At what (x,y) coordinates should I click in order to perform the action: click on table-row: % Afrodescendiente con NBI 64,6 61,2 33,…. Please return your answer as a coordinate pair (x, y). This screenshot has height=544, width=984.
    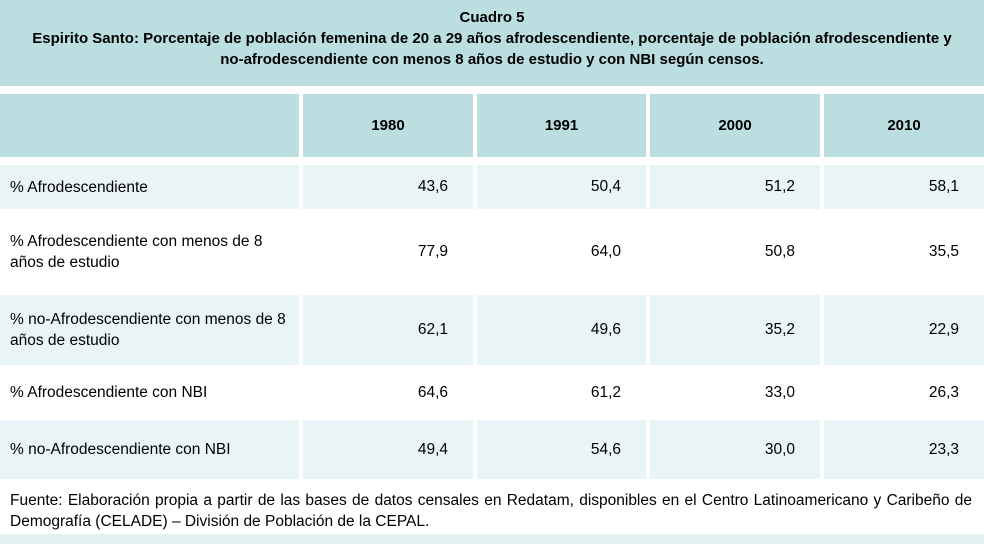
    Looking at the image, I should click on (492, 394).